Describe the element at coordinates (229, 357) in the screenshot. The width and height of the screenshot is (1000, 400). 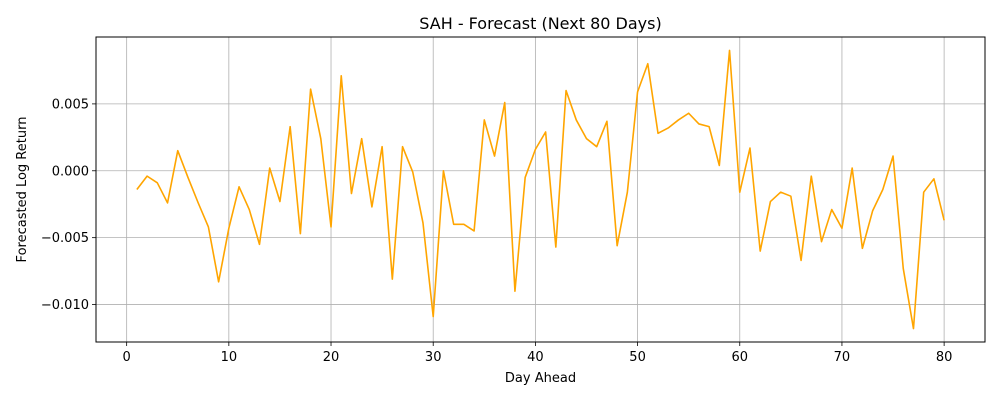
I see `x-tick-label: 10` at that location.